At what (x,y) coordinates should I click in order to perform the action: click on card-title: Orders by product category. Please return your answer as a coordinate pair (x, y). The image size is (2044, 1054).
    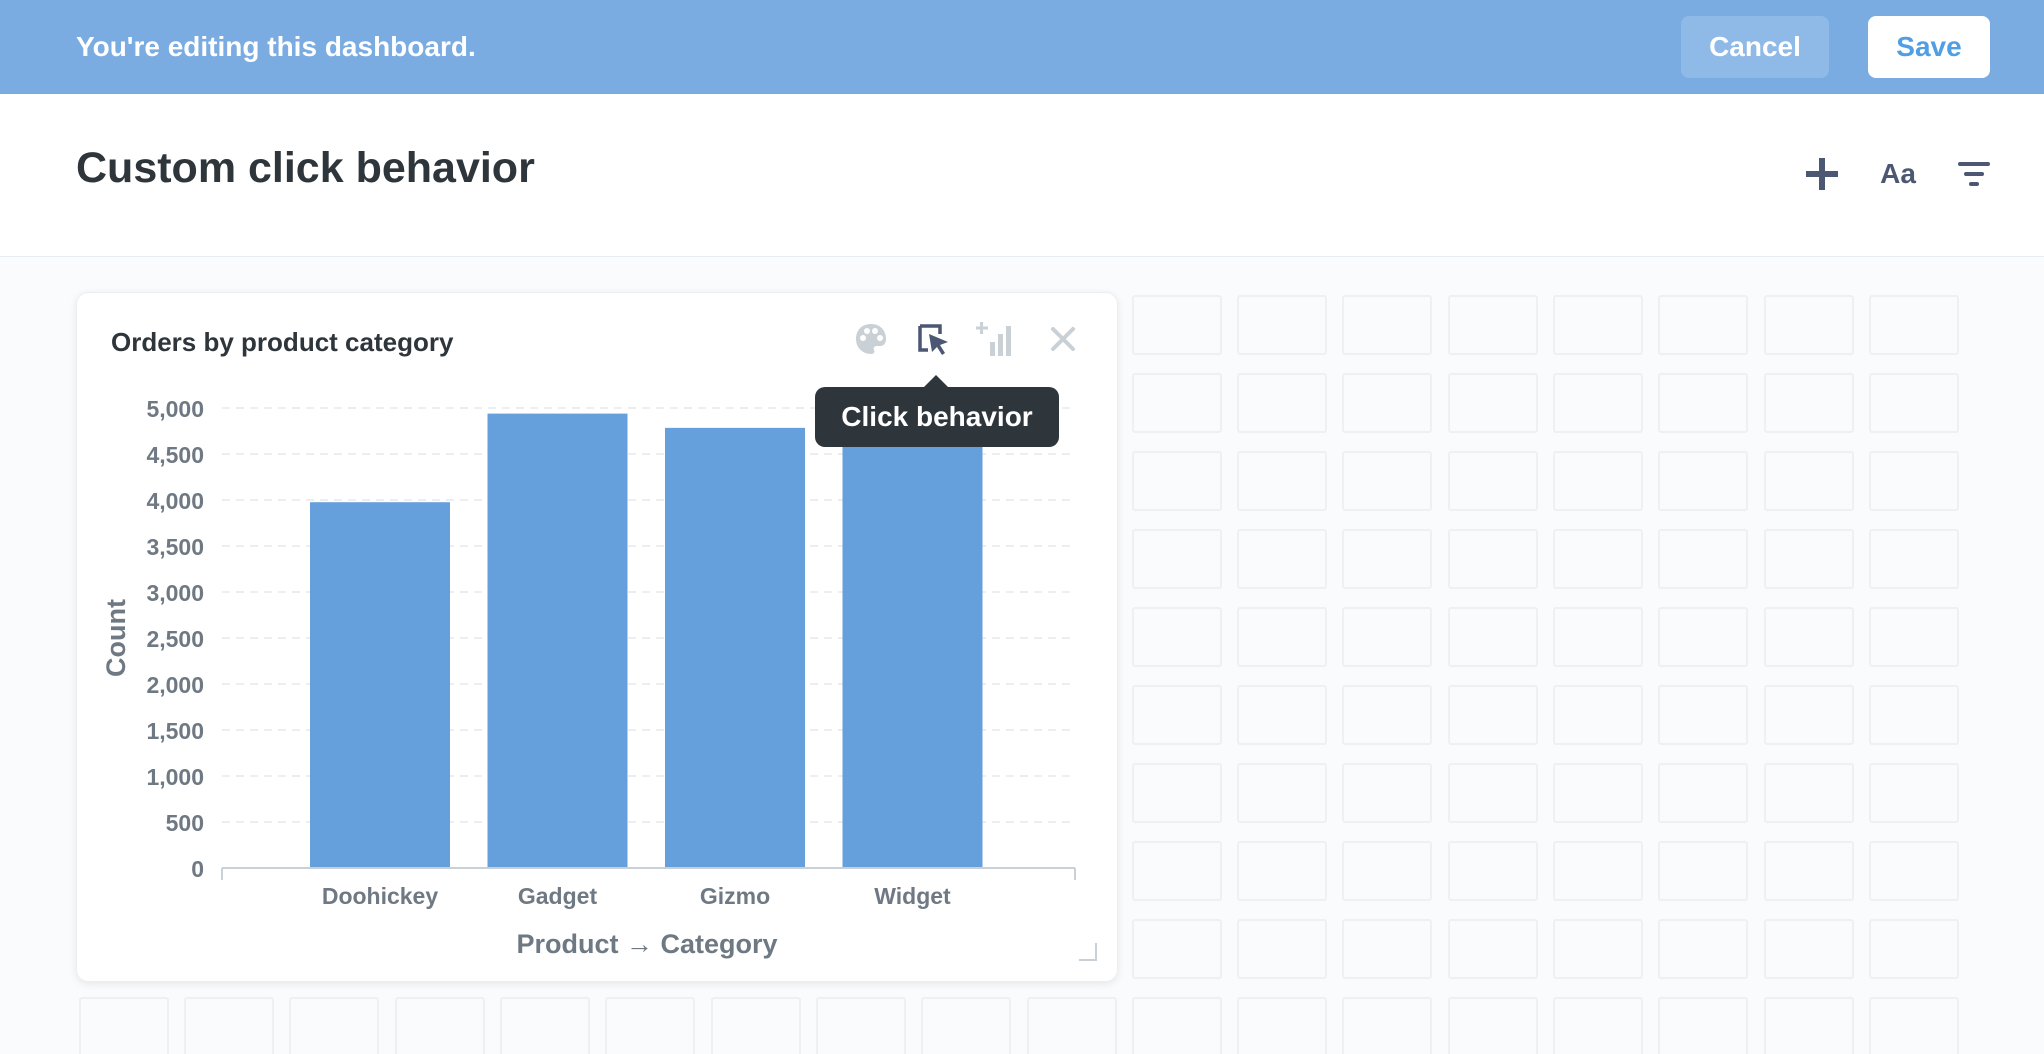
    Looking at the image, I should click on (282, 342).